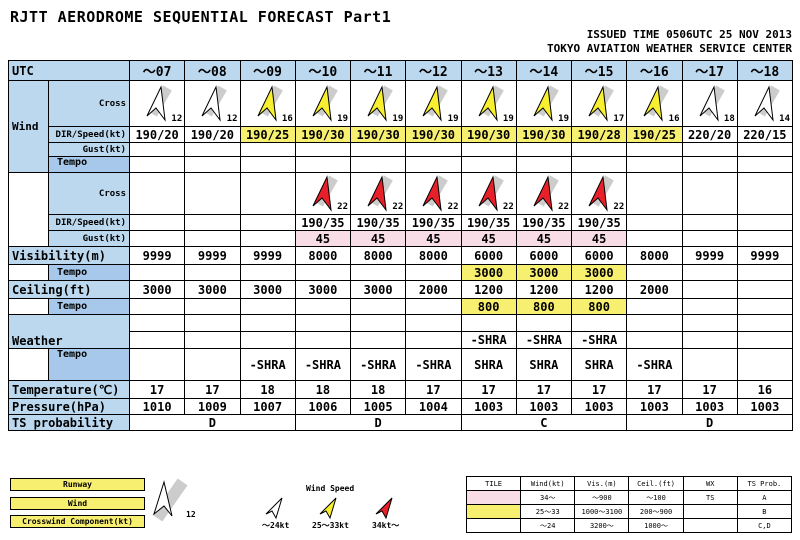  What do you see at coordinates (709, 103) in the screenshot?
I see `wind-arrow-icon: 18` at bounding box center [709, 103].